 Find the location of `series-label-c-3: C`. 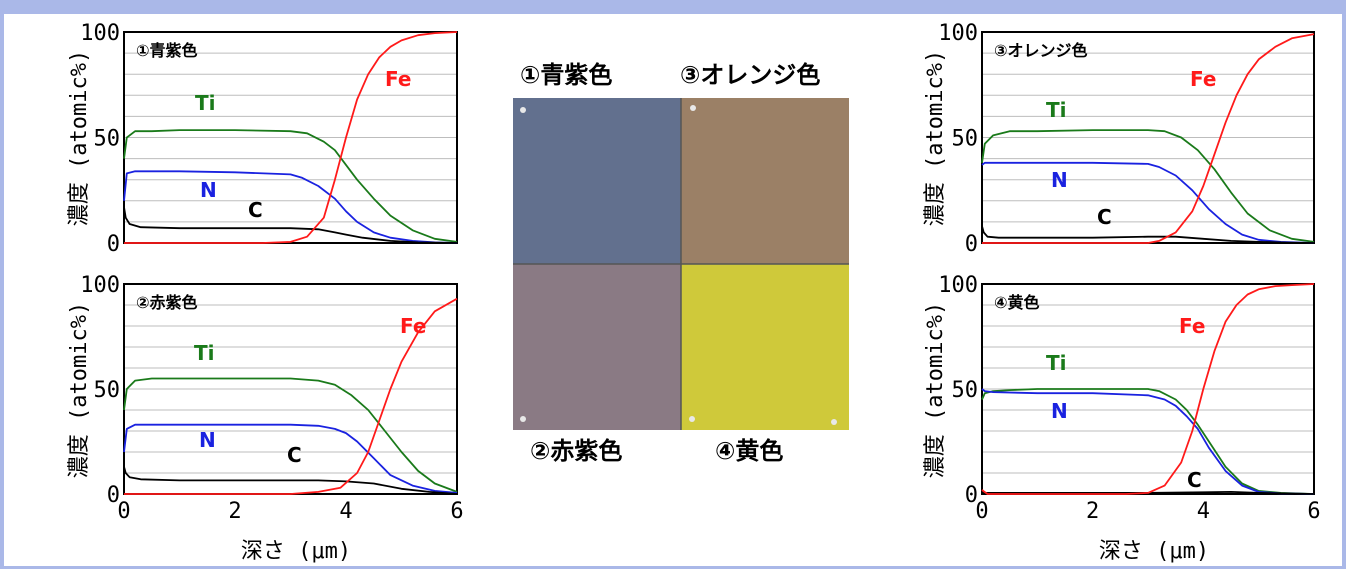

series-label-c-3: C is located at coordinates (1104, 217).